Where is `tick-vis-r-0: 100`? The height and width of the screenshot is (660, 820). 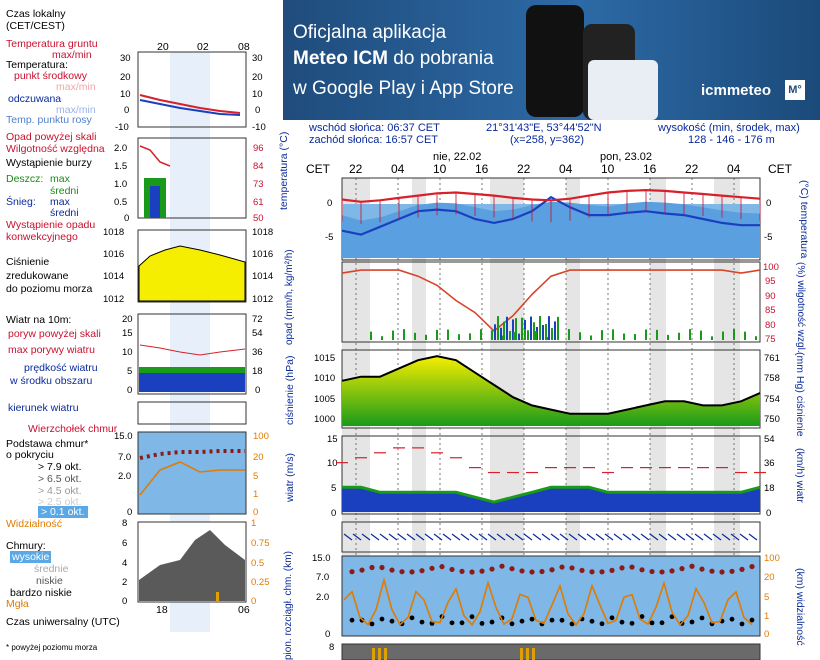 tick-vis-r-0: 100 is located at coordinates (772, 558).